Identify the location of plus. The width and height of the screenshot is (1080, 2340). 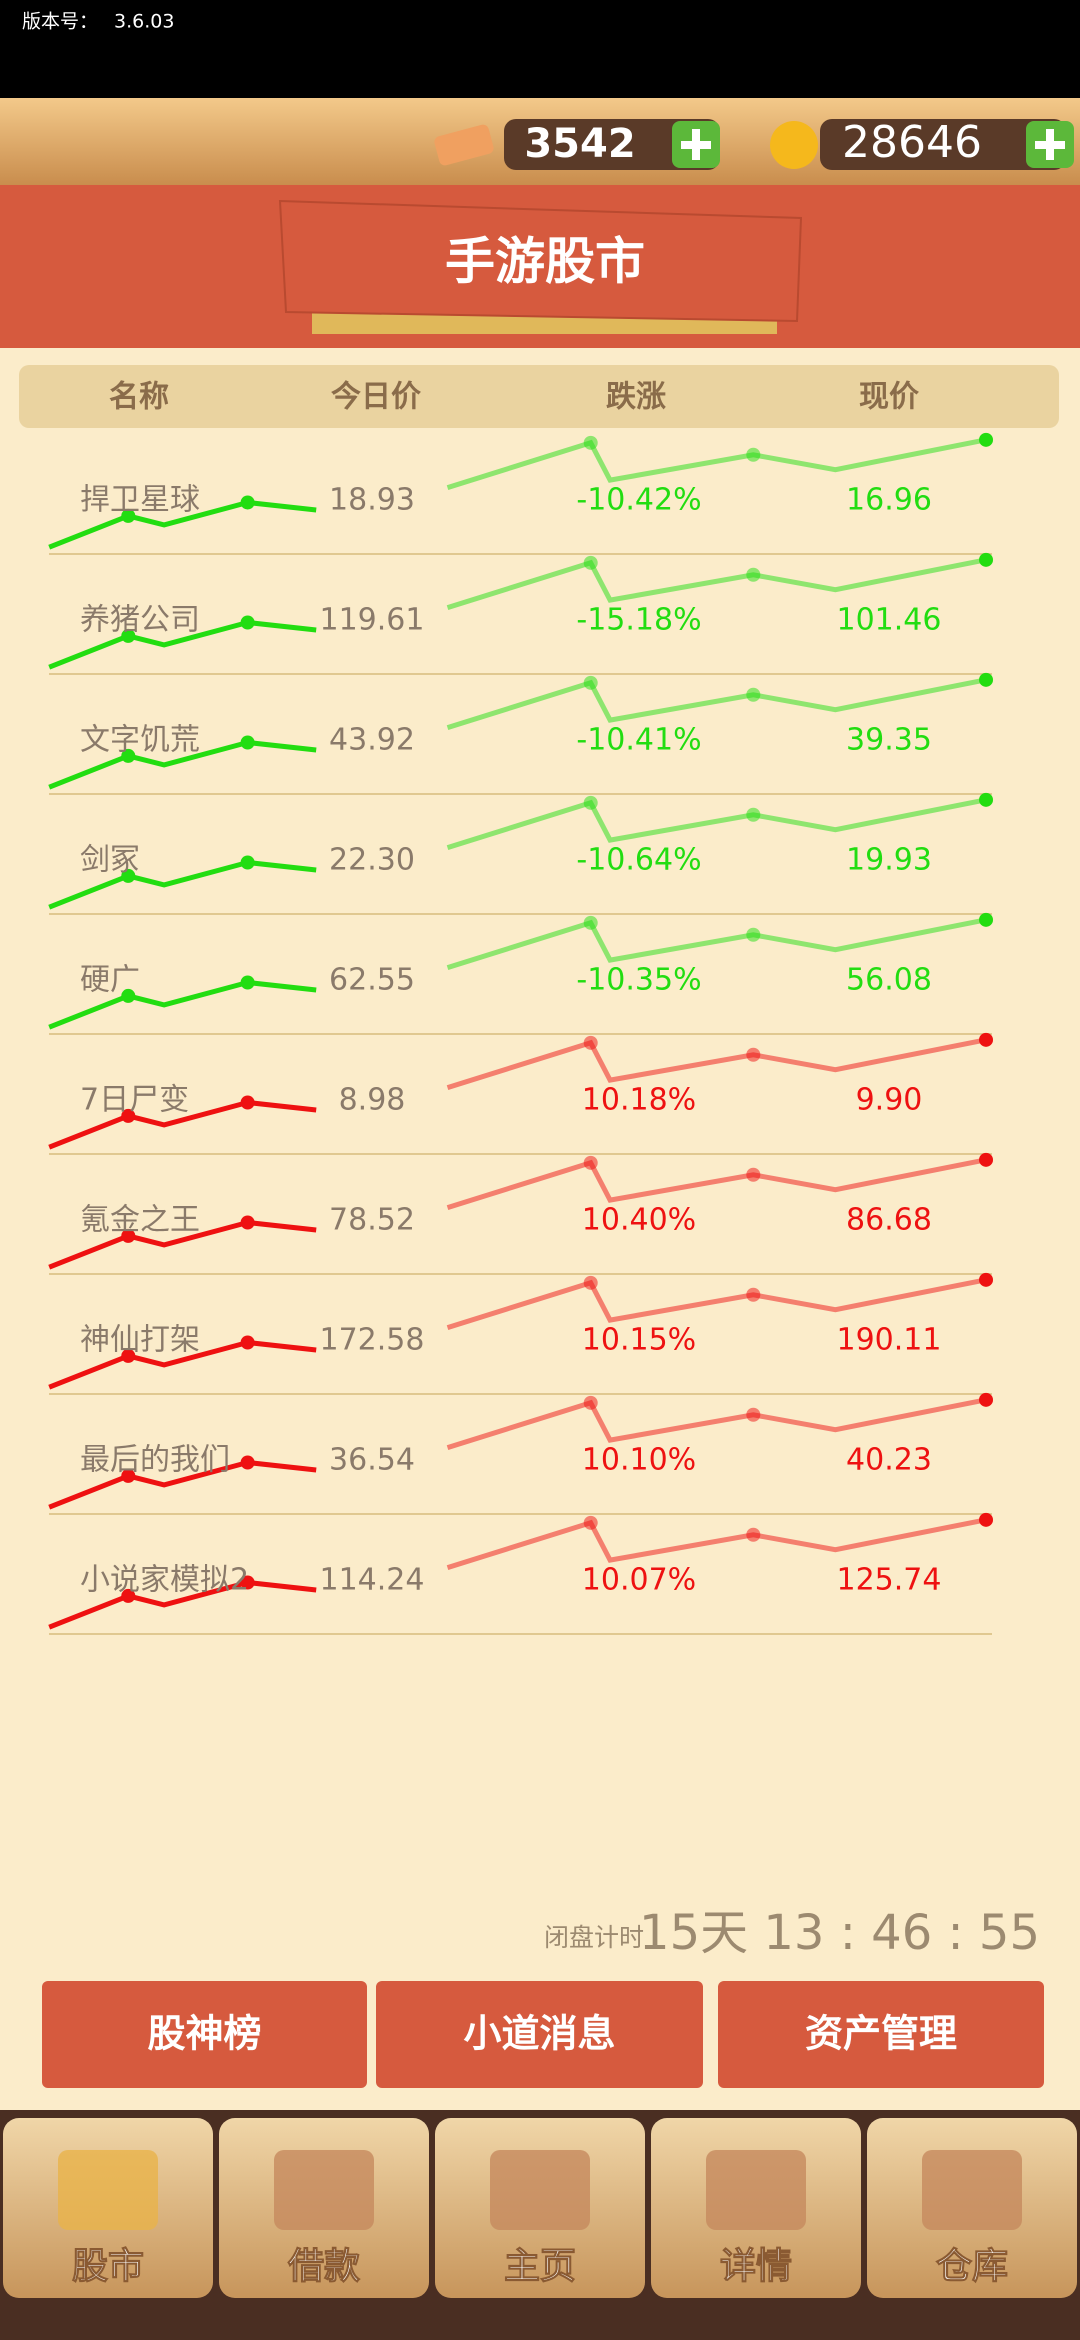
(696, 144).